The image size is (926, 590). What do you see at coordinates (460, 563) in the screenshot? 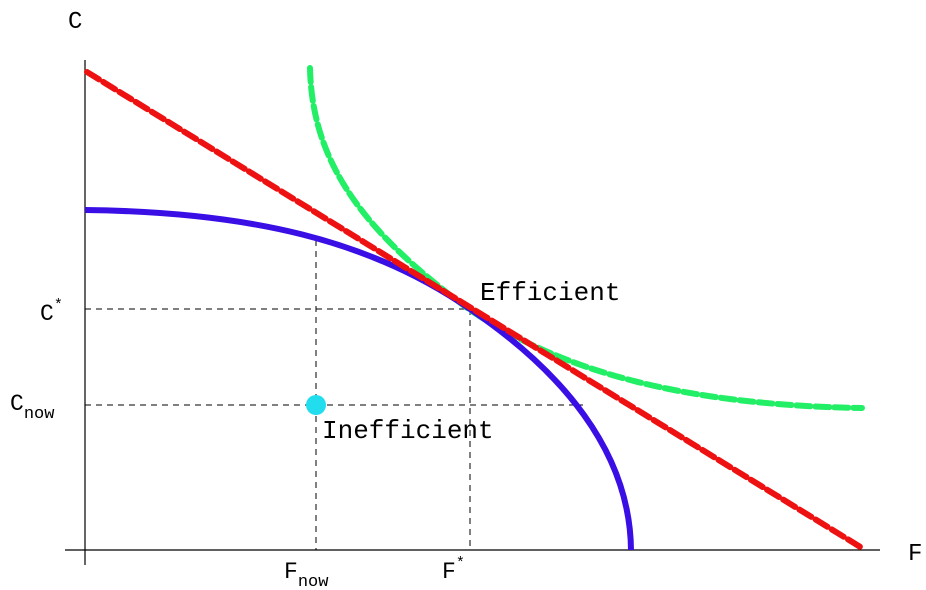
I see `x-tick-f-star-sup: *` at bounding box center [460, 563].